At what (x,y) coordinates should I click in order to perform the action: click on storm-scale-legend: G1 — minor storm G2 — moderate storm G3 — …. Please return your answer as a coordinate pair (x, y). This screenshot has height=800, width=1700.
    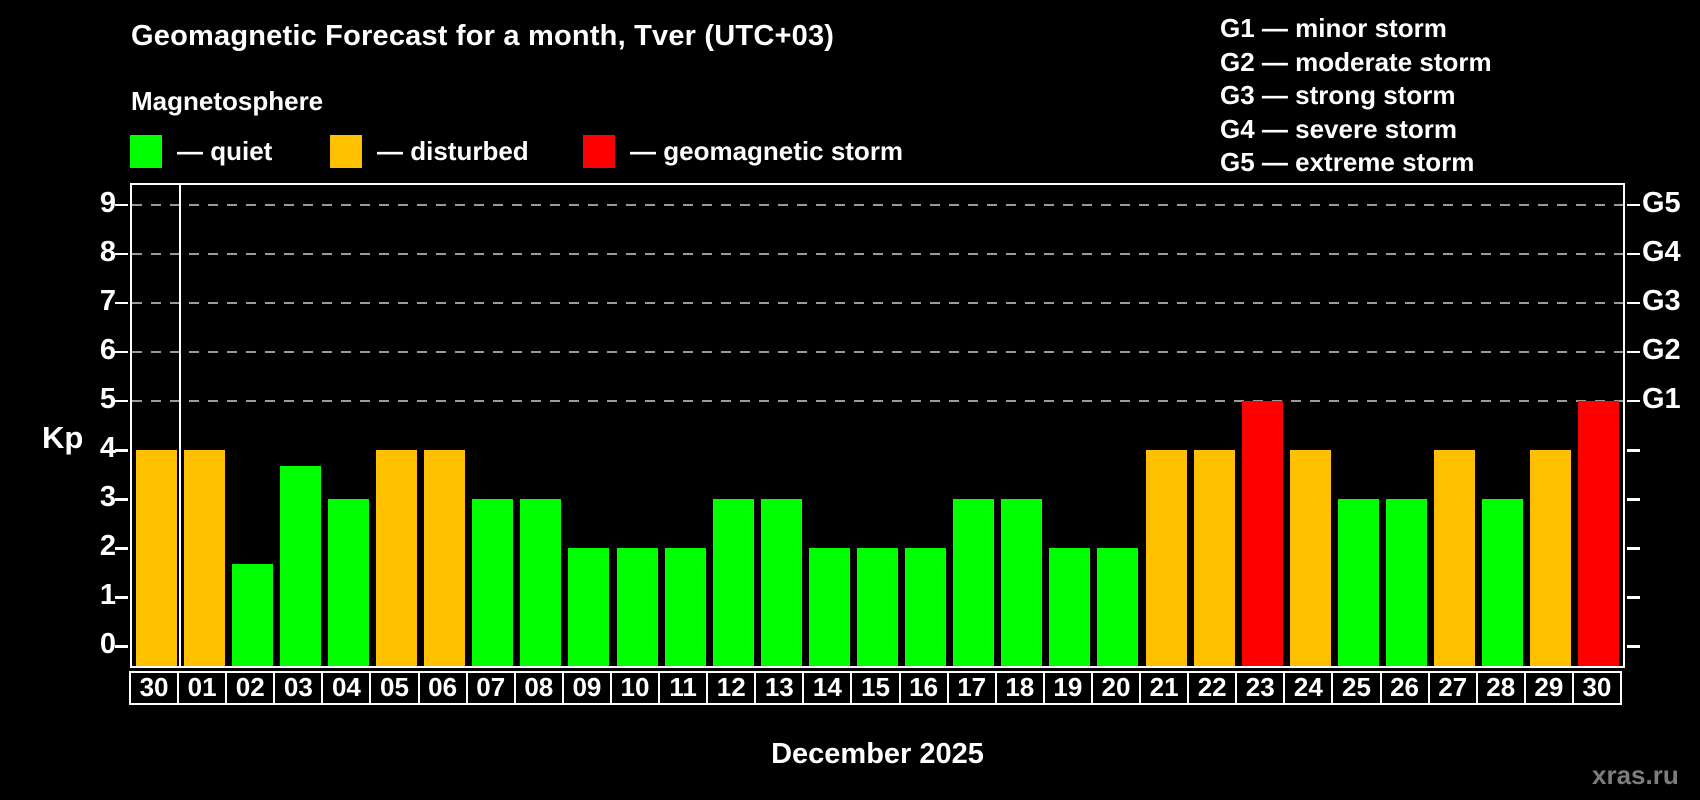
    Looking at the image, I should click on (1356, 96).